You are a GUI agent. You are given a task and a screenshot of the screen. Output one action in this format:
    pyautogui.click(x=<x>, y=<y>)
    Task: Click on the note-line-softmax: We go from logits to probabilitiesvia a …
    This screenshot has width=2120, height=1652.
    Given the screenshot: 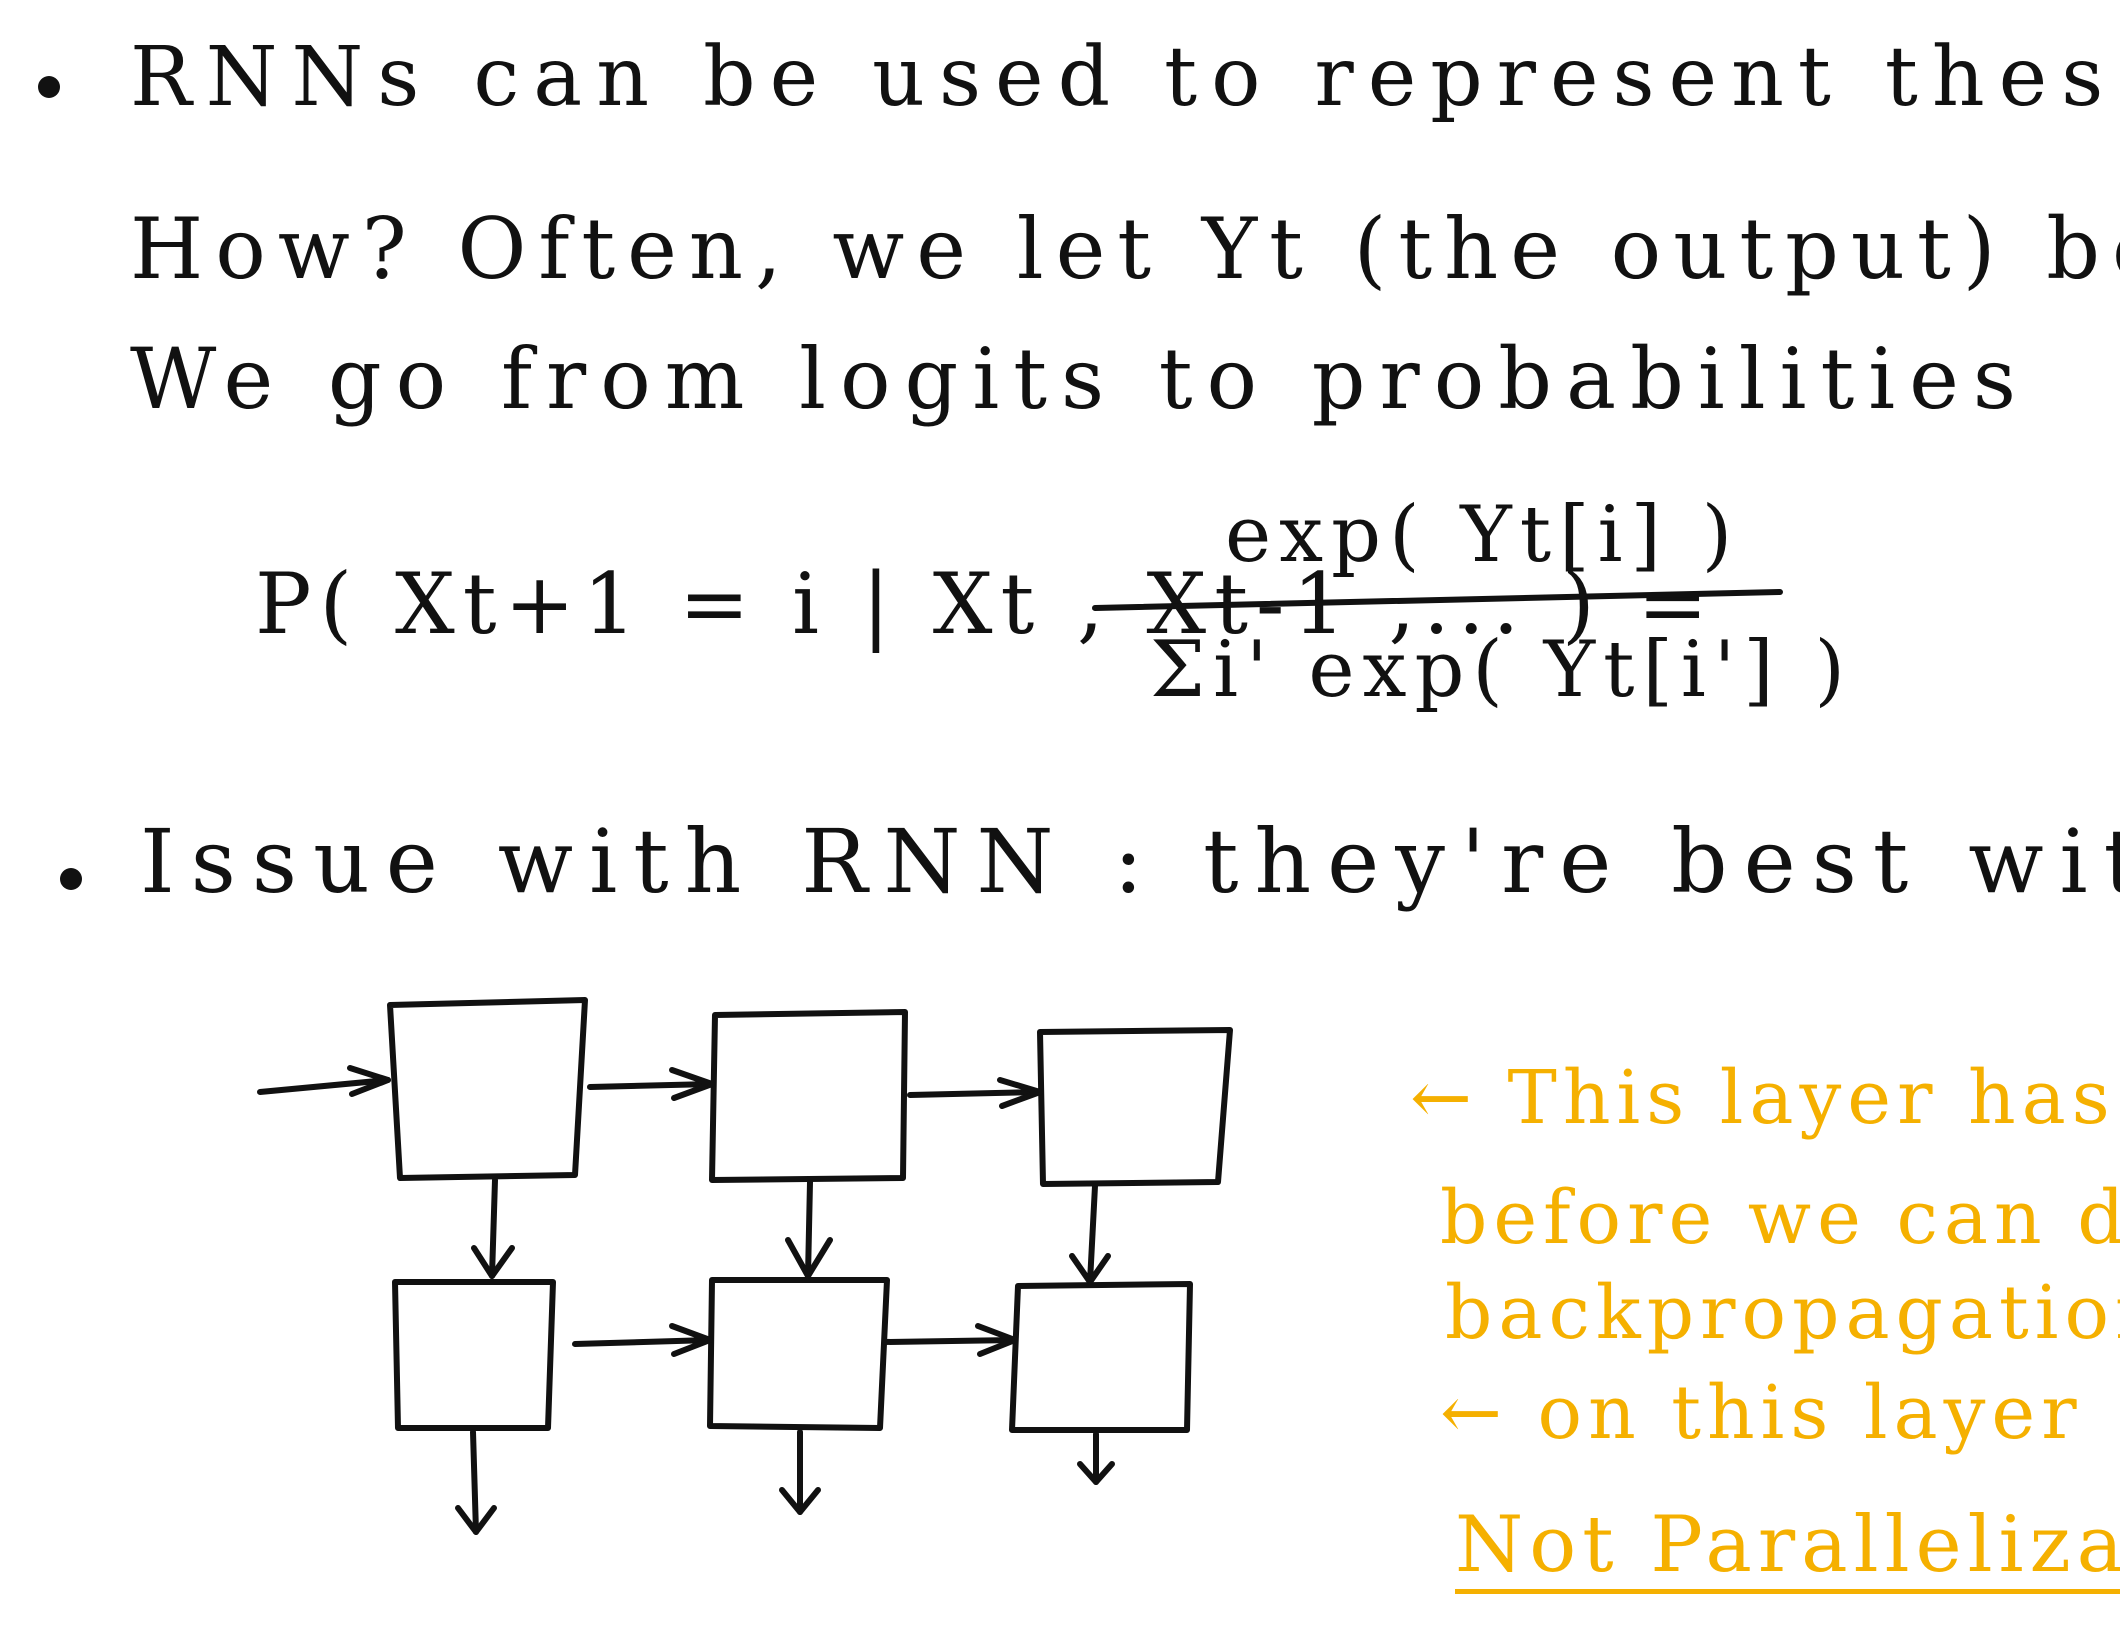 What is the action you would take?
    pyautogui.click(x=1125, y=379)
    